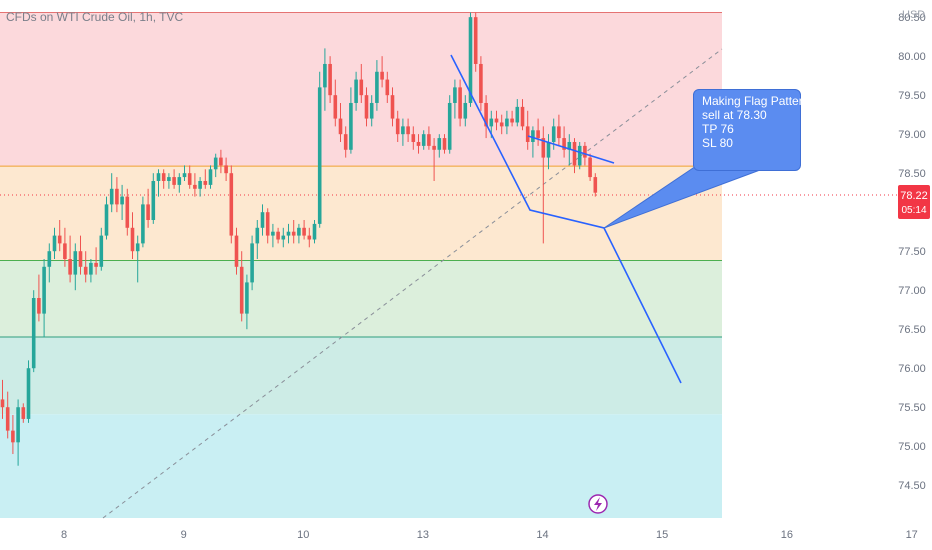 The height and width of the screenshot is (550, 932). I want to click on currency-label: USD, so click(914, 15).